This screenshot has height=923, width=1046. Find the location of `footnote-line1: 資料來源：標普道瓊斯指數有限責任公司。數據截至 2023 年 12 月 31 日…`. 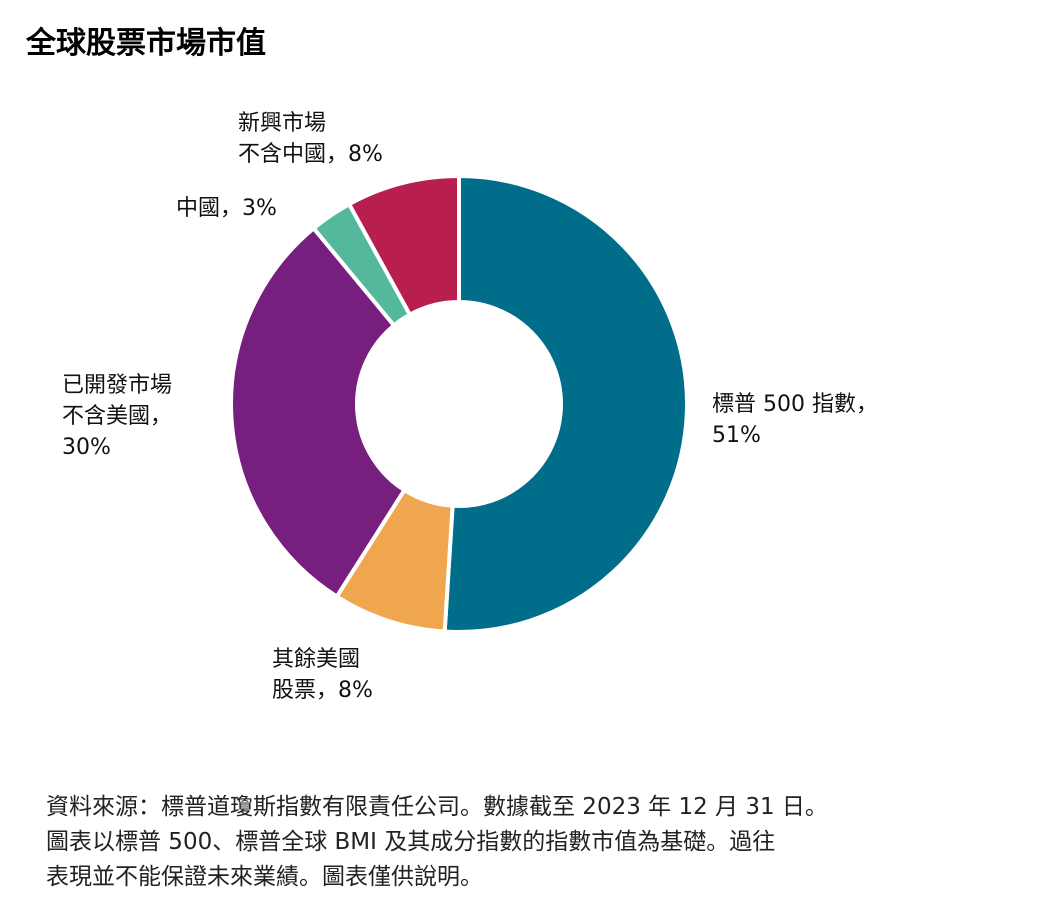

footnote-line1: 資料來源：標普道瓊斯指數有限責任公司。數據截至 2023 年 12 月 31 日… is located at coordinates (437, 807).